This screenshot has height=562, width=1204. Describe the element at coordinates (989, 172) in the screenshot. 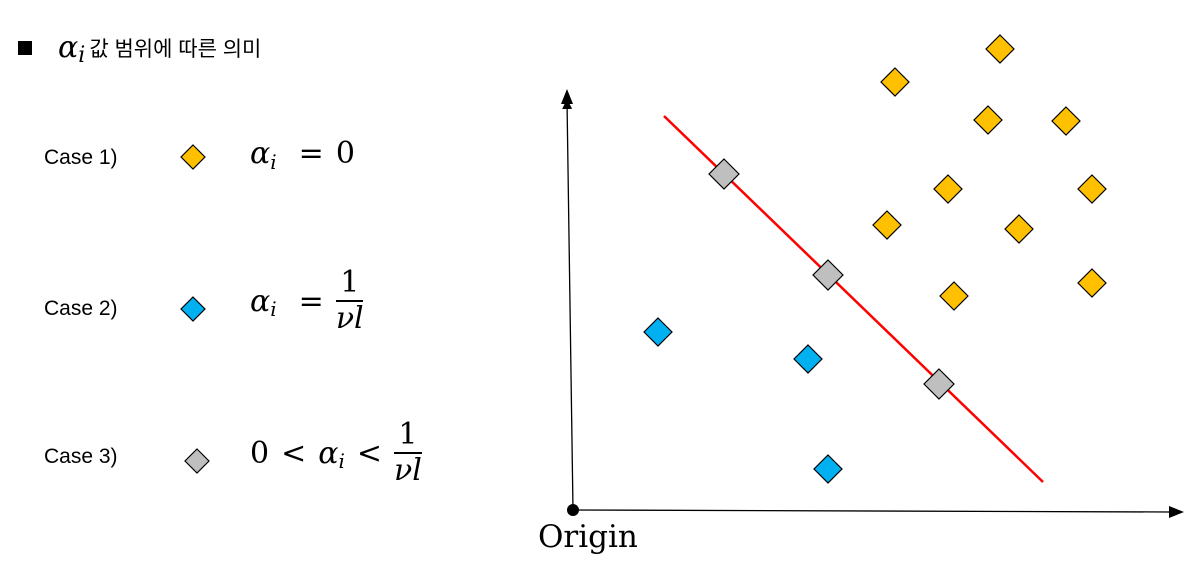

I see `gold-points` at that location.